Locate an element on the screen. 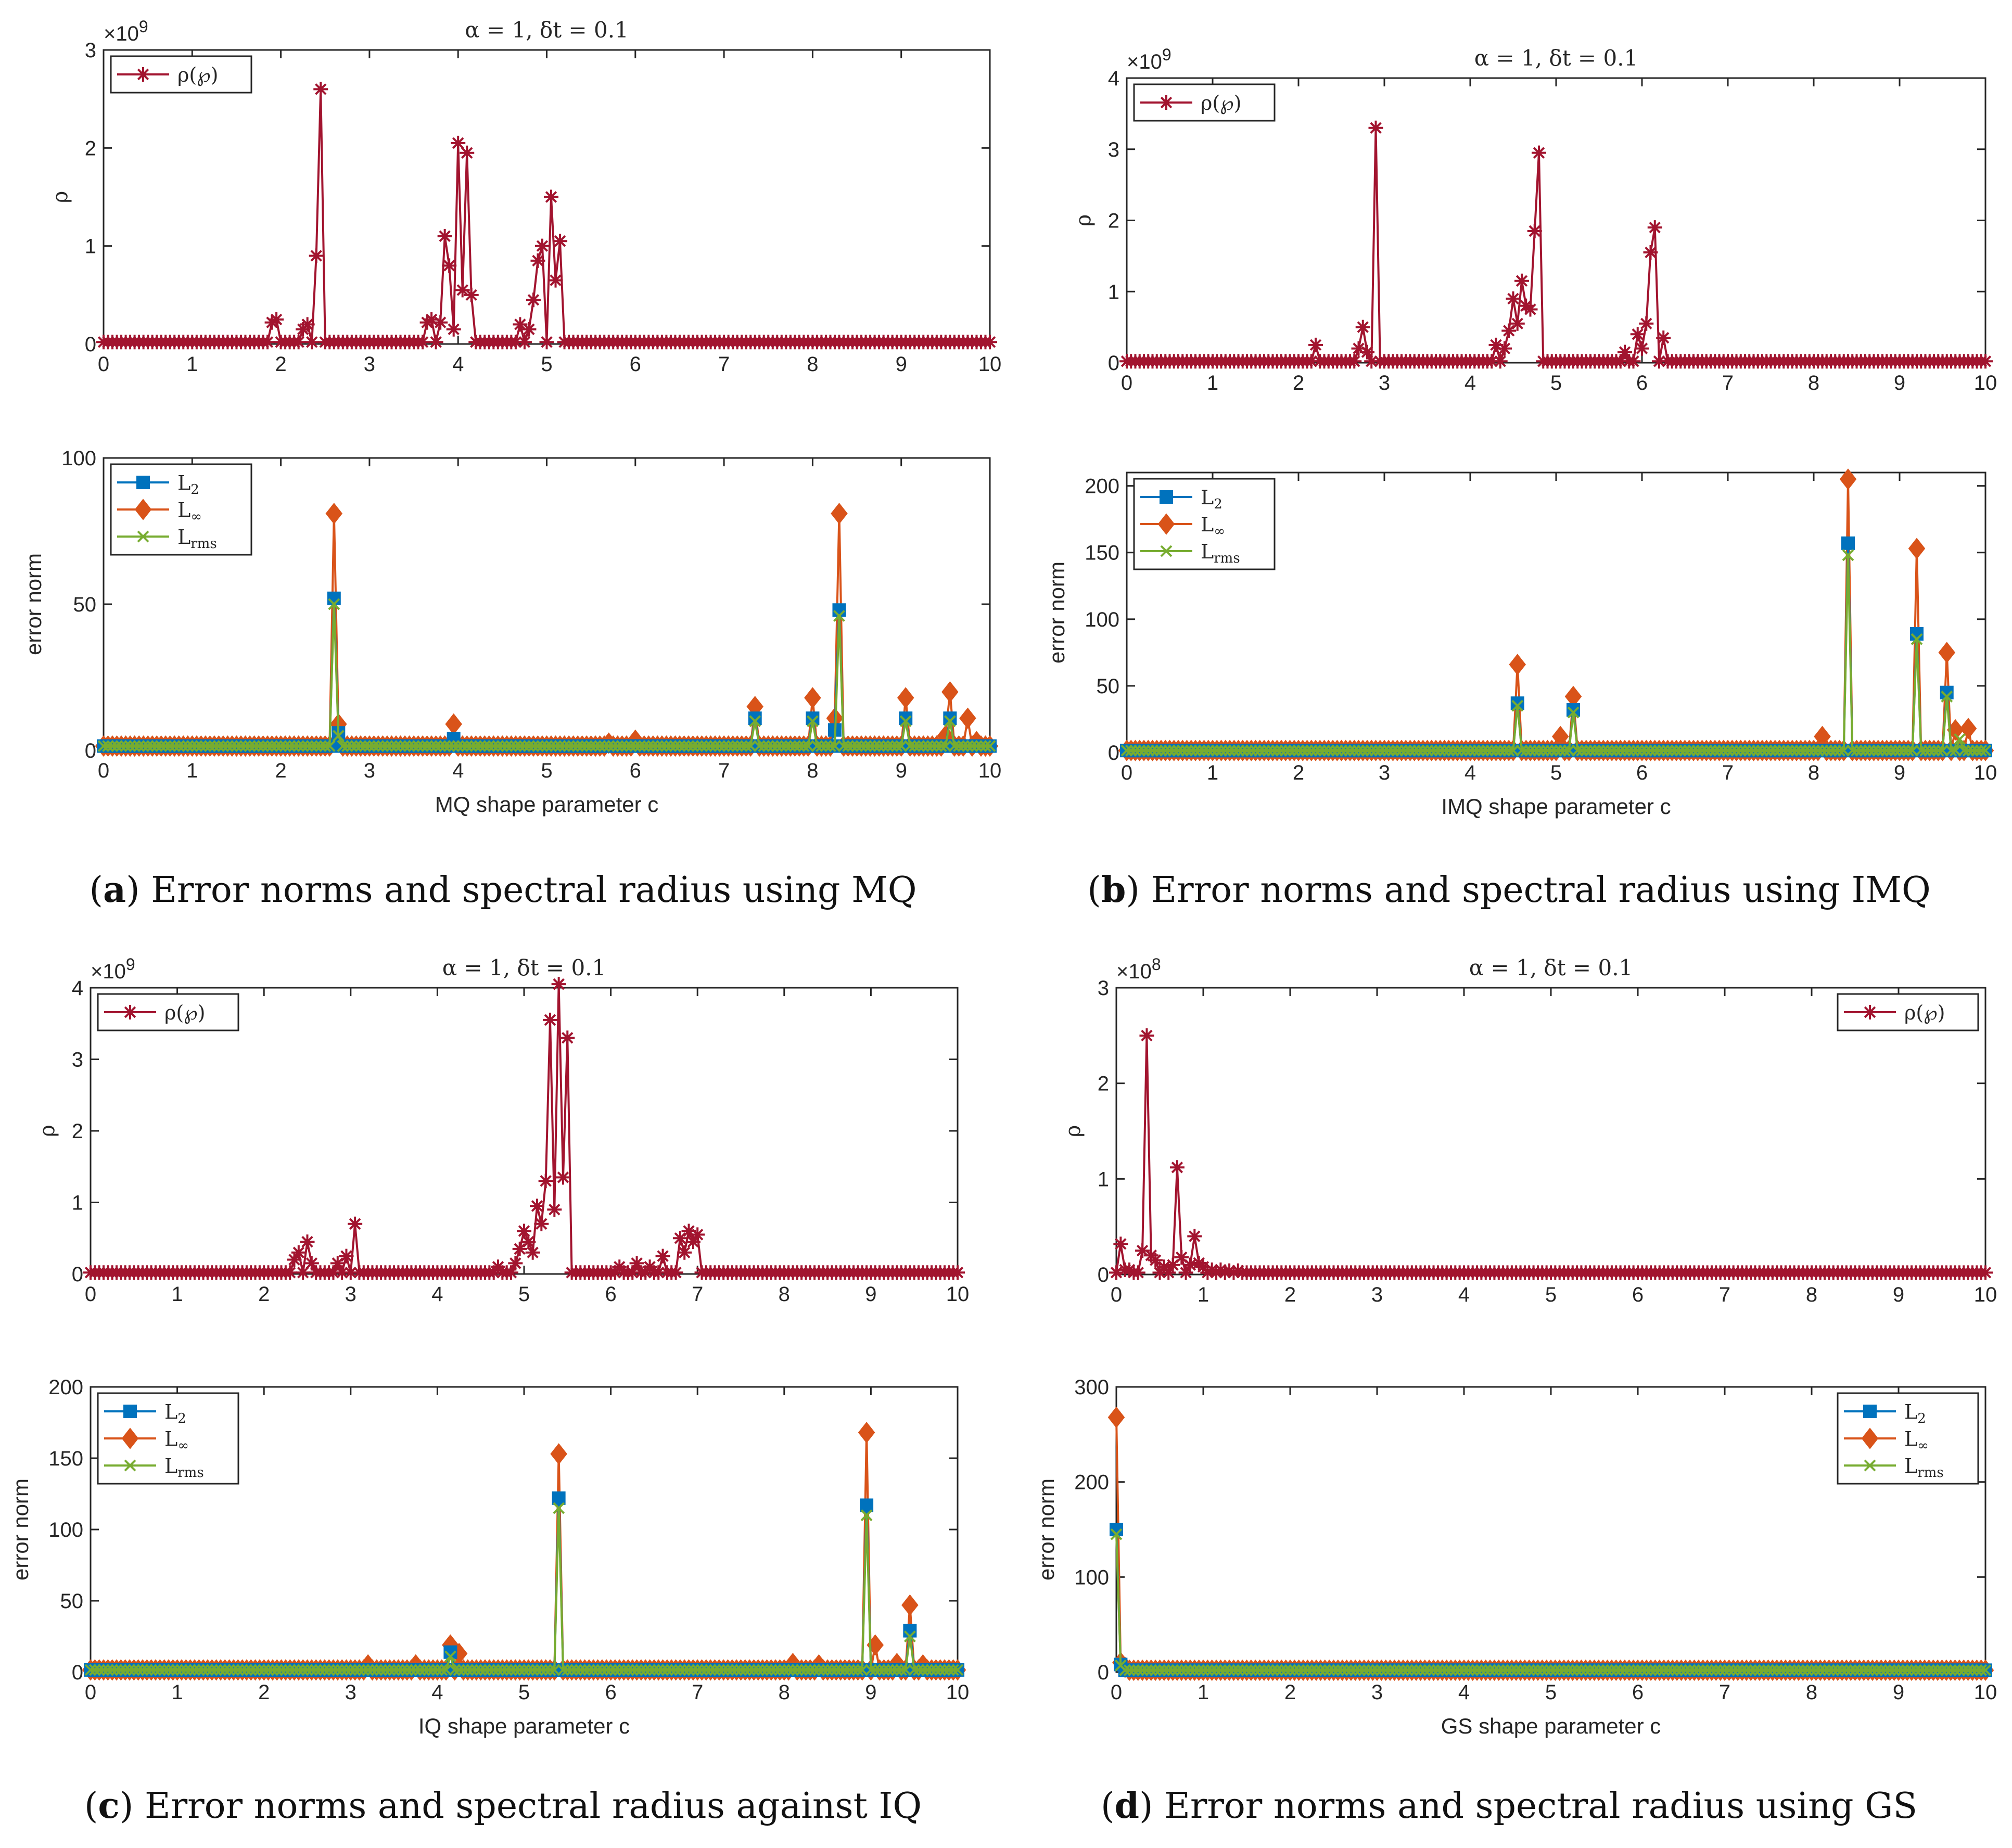 The width and height of the screenshot is (2012, 1848). panel-c-top-xtick-label: 2 is located at coordinates (264, 1294).